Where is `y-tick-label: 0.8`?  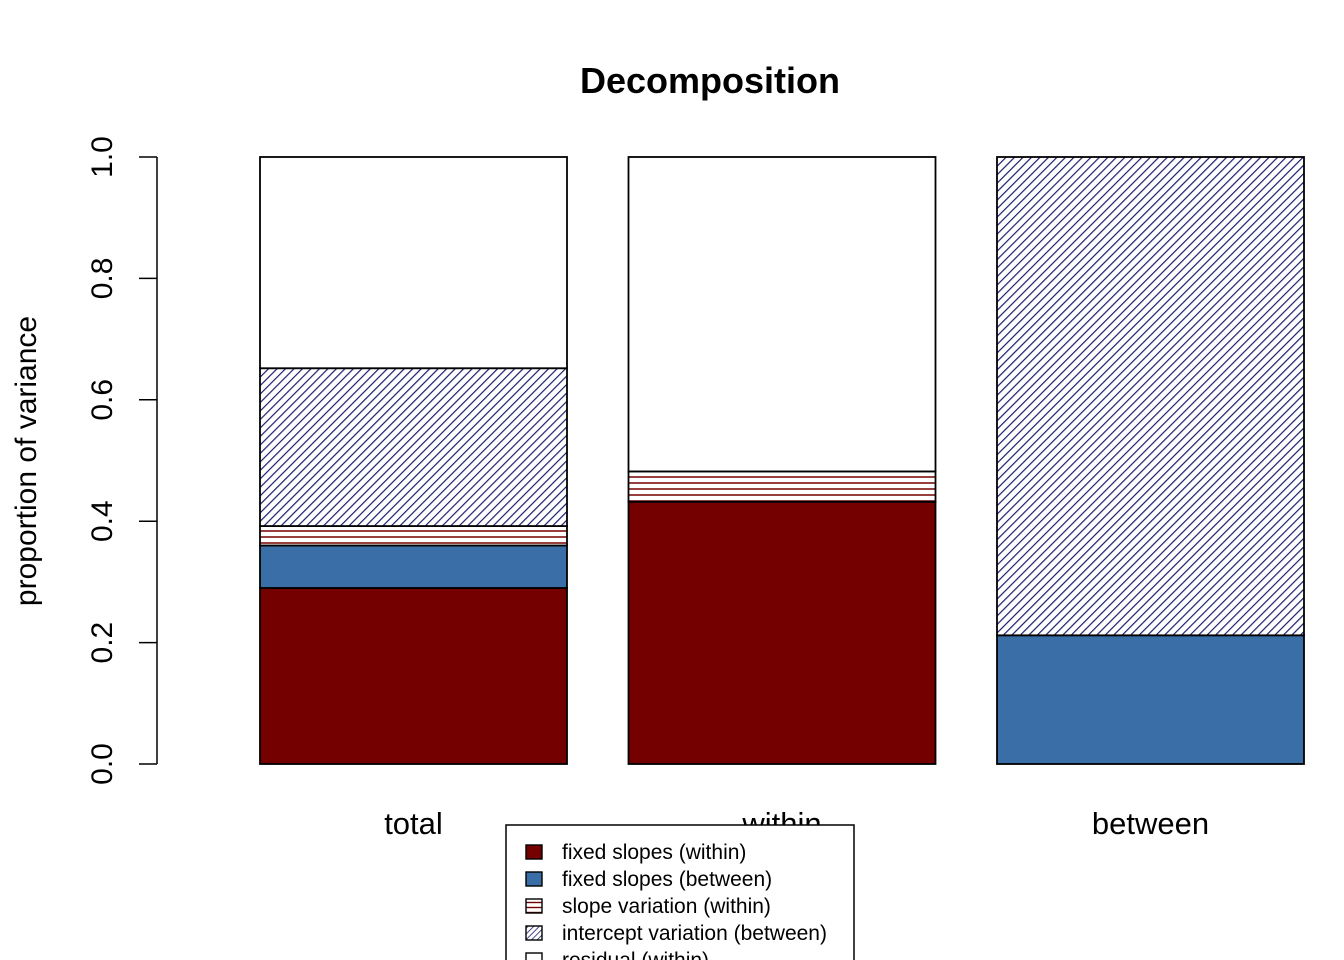
y-tick-label: 0.8 is located at coordinates (102, 279).